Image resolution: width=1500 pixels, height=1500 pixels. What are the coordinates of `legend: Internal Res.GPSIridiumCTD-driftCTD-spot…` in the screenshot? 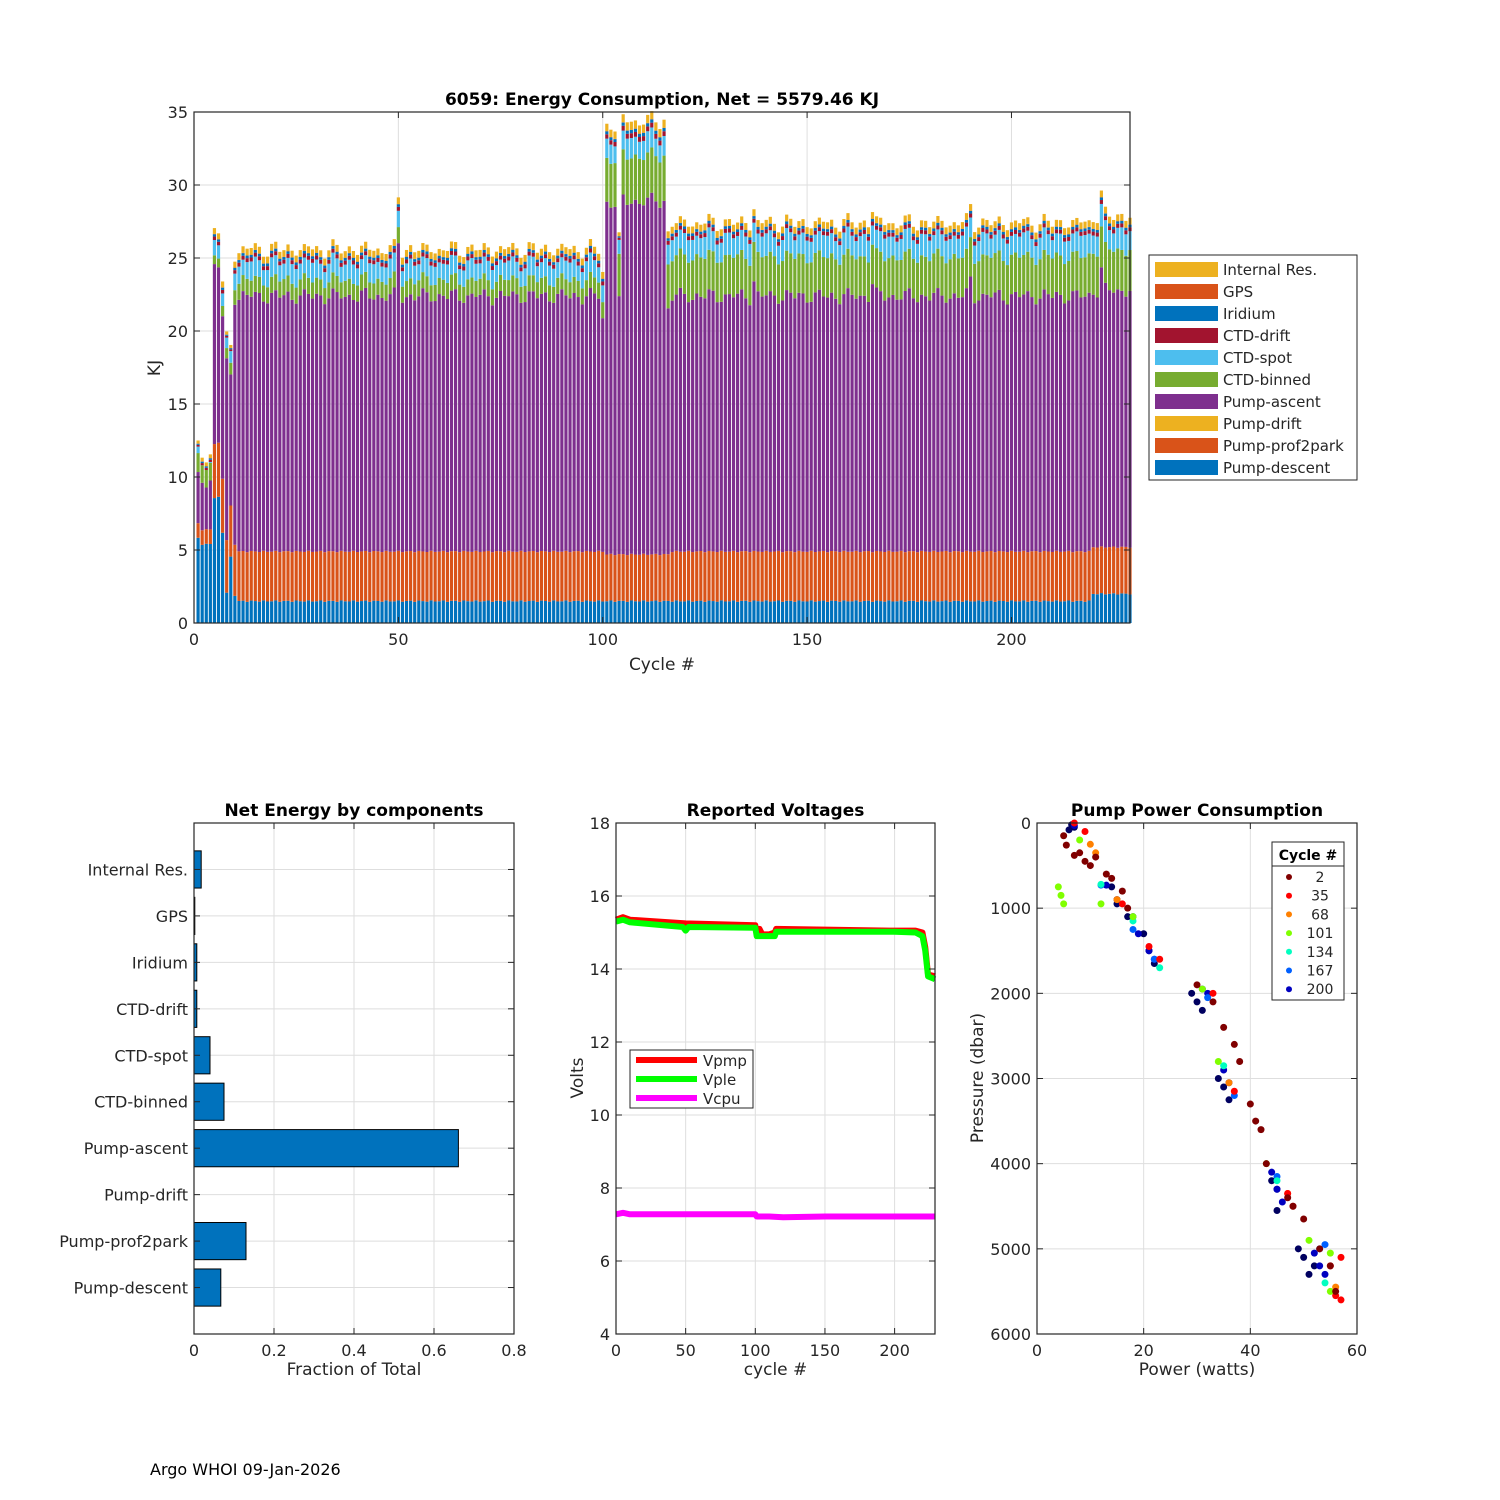 It's located at (1253, 367).